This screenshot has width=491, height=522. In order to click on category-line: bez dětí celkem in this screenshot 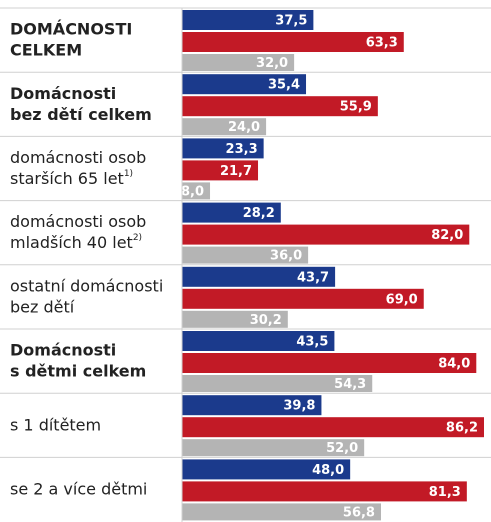, I will do `click(81, 113)`.